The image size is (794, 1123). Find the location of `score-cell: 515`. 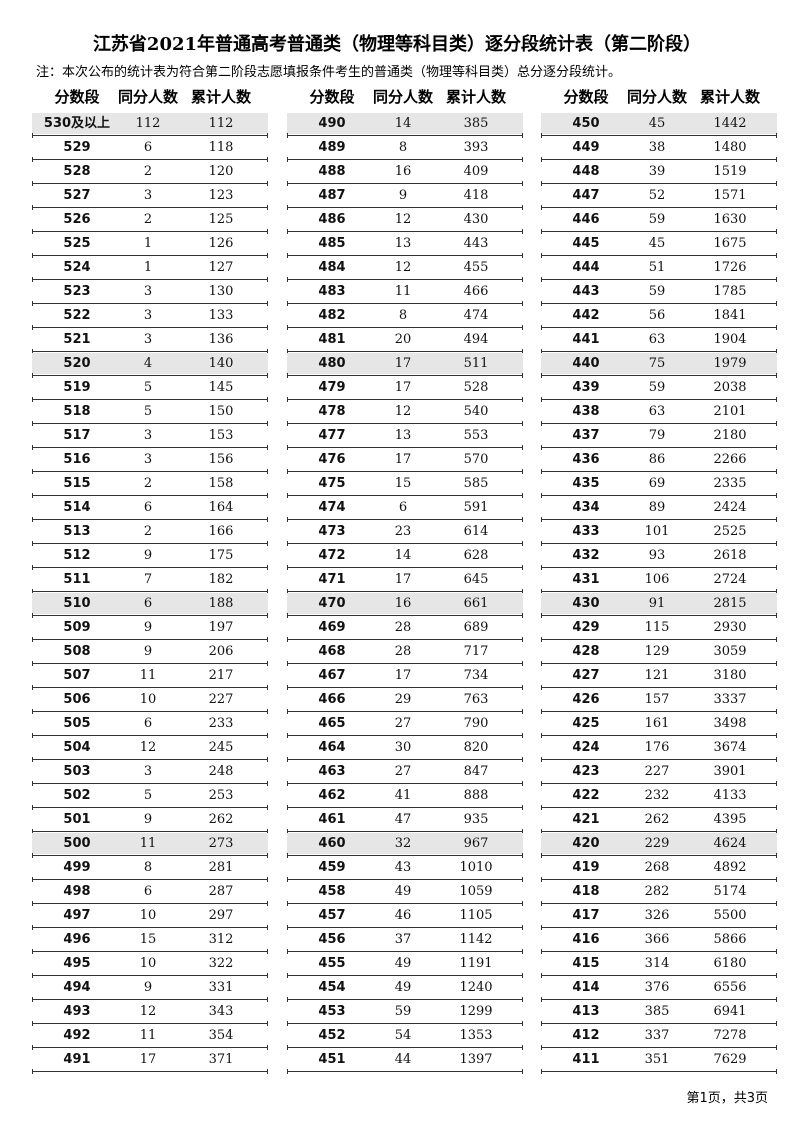

score-cell: 515 is located at coordinates (77, 483).